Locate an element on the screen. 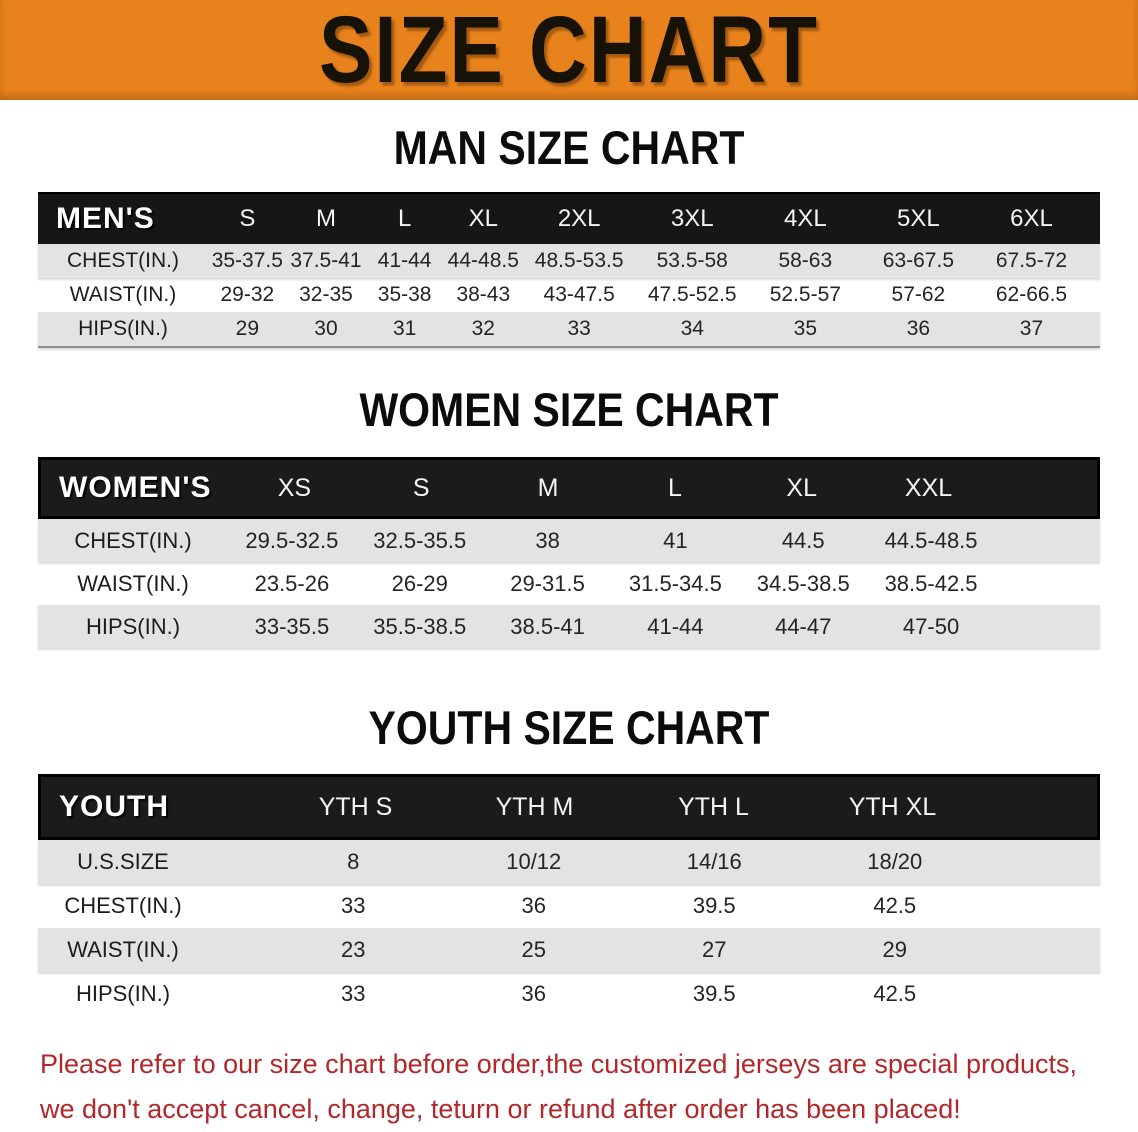 This screenshot has height=1132, width=1138. table-cell: 23.5-26 is located at coordinates (292, 583).